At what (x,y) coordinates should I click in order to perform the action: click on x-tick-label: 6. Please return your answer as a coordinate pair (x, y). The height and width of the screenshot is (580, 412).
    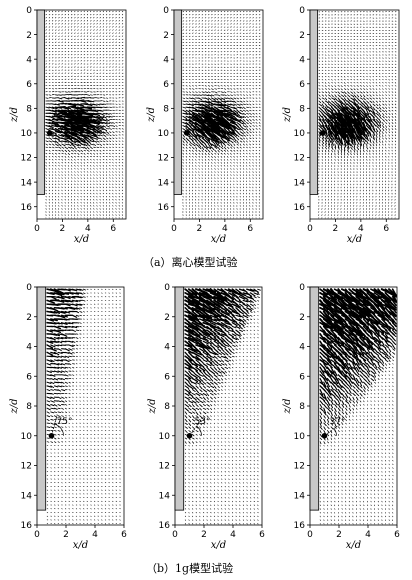
    Looking at the image, I should click on (250, 229).